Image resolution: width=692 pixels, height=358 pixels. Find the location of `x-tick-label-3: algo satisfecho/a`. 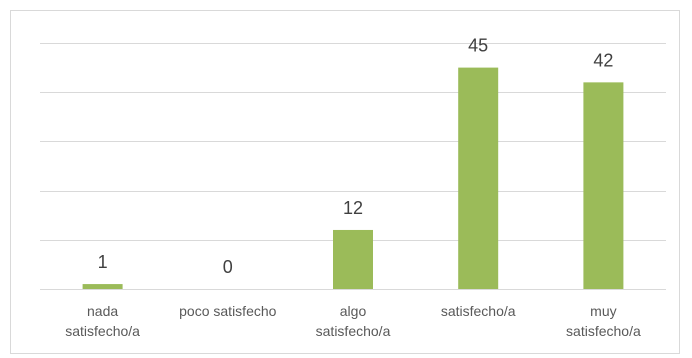

x-tick-label-3: algo satisfecho/a is located at coordinates (353, 321).